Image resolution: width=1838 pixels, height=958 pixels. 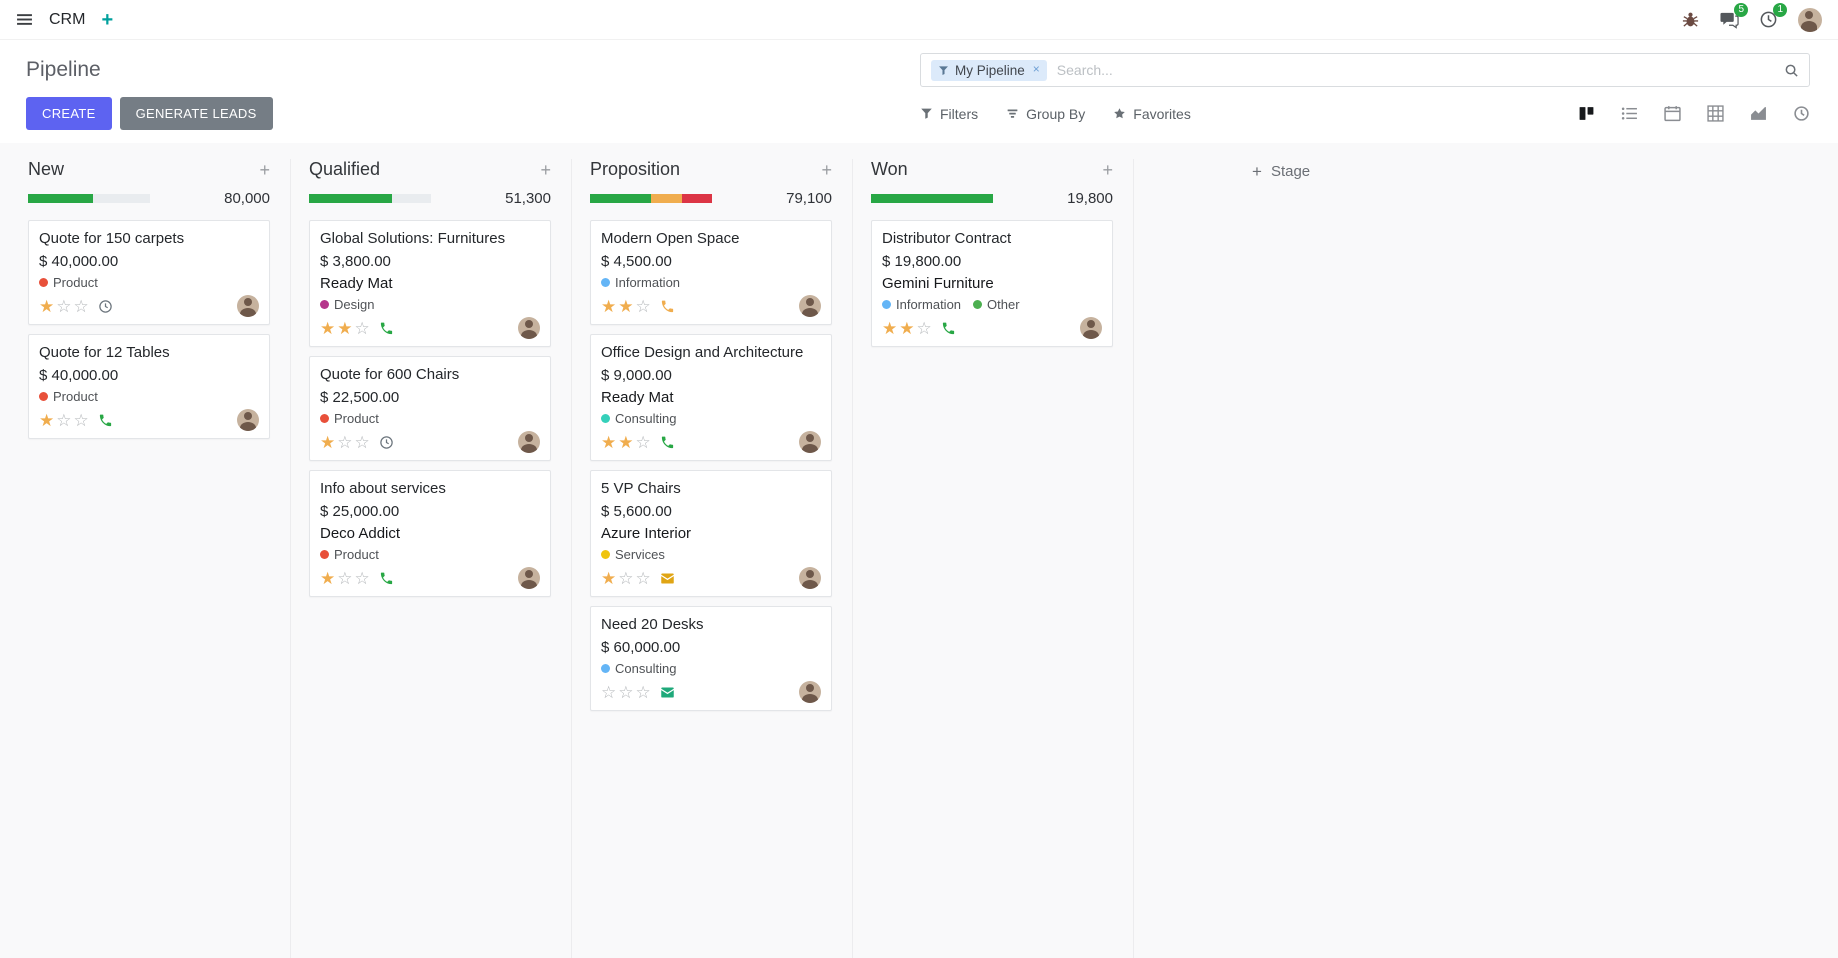 What do you see at coordinates (626, 692) in the screenshot?
I see `priority-stars: ☆ ☆ ☆` at bounding box center [626, 692].